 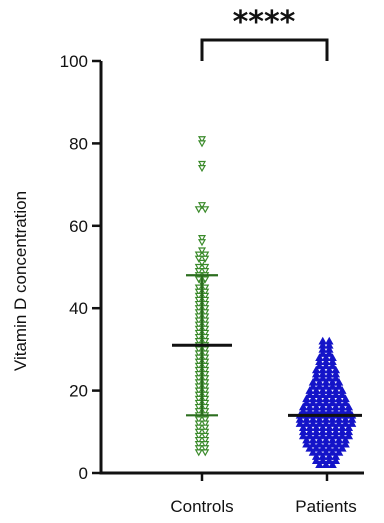 I want to click on summary-stats, so click(x=267, y=345).